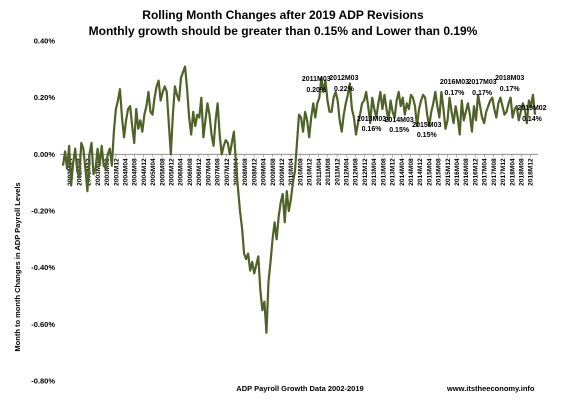 The width and height of the screenshot is (566, 411). I want to click on x-tick-label: 2015M04, so click(429, 172).